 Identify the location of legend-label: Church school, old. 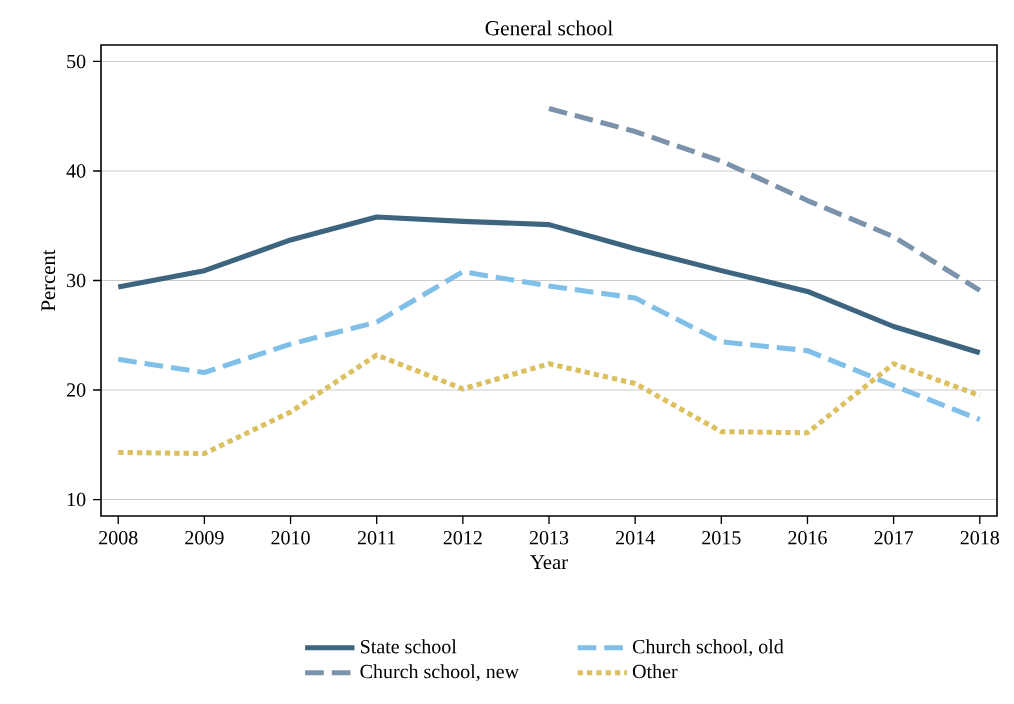
(708, 648).